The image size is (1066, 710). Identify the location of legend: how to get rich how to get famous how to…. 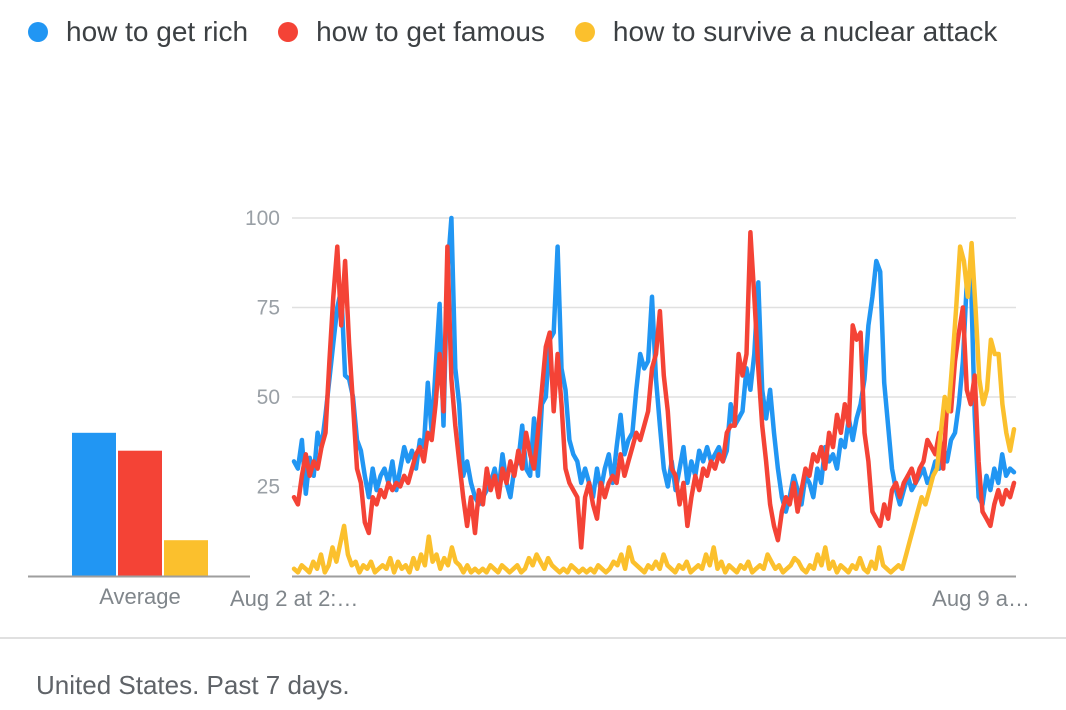
(527, 32).